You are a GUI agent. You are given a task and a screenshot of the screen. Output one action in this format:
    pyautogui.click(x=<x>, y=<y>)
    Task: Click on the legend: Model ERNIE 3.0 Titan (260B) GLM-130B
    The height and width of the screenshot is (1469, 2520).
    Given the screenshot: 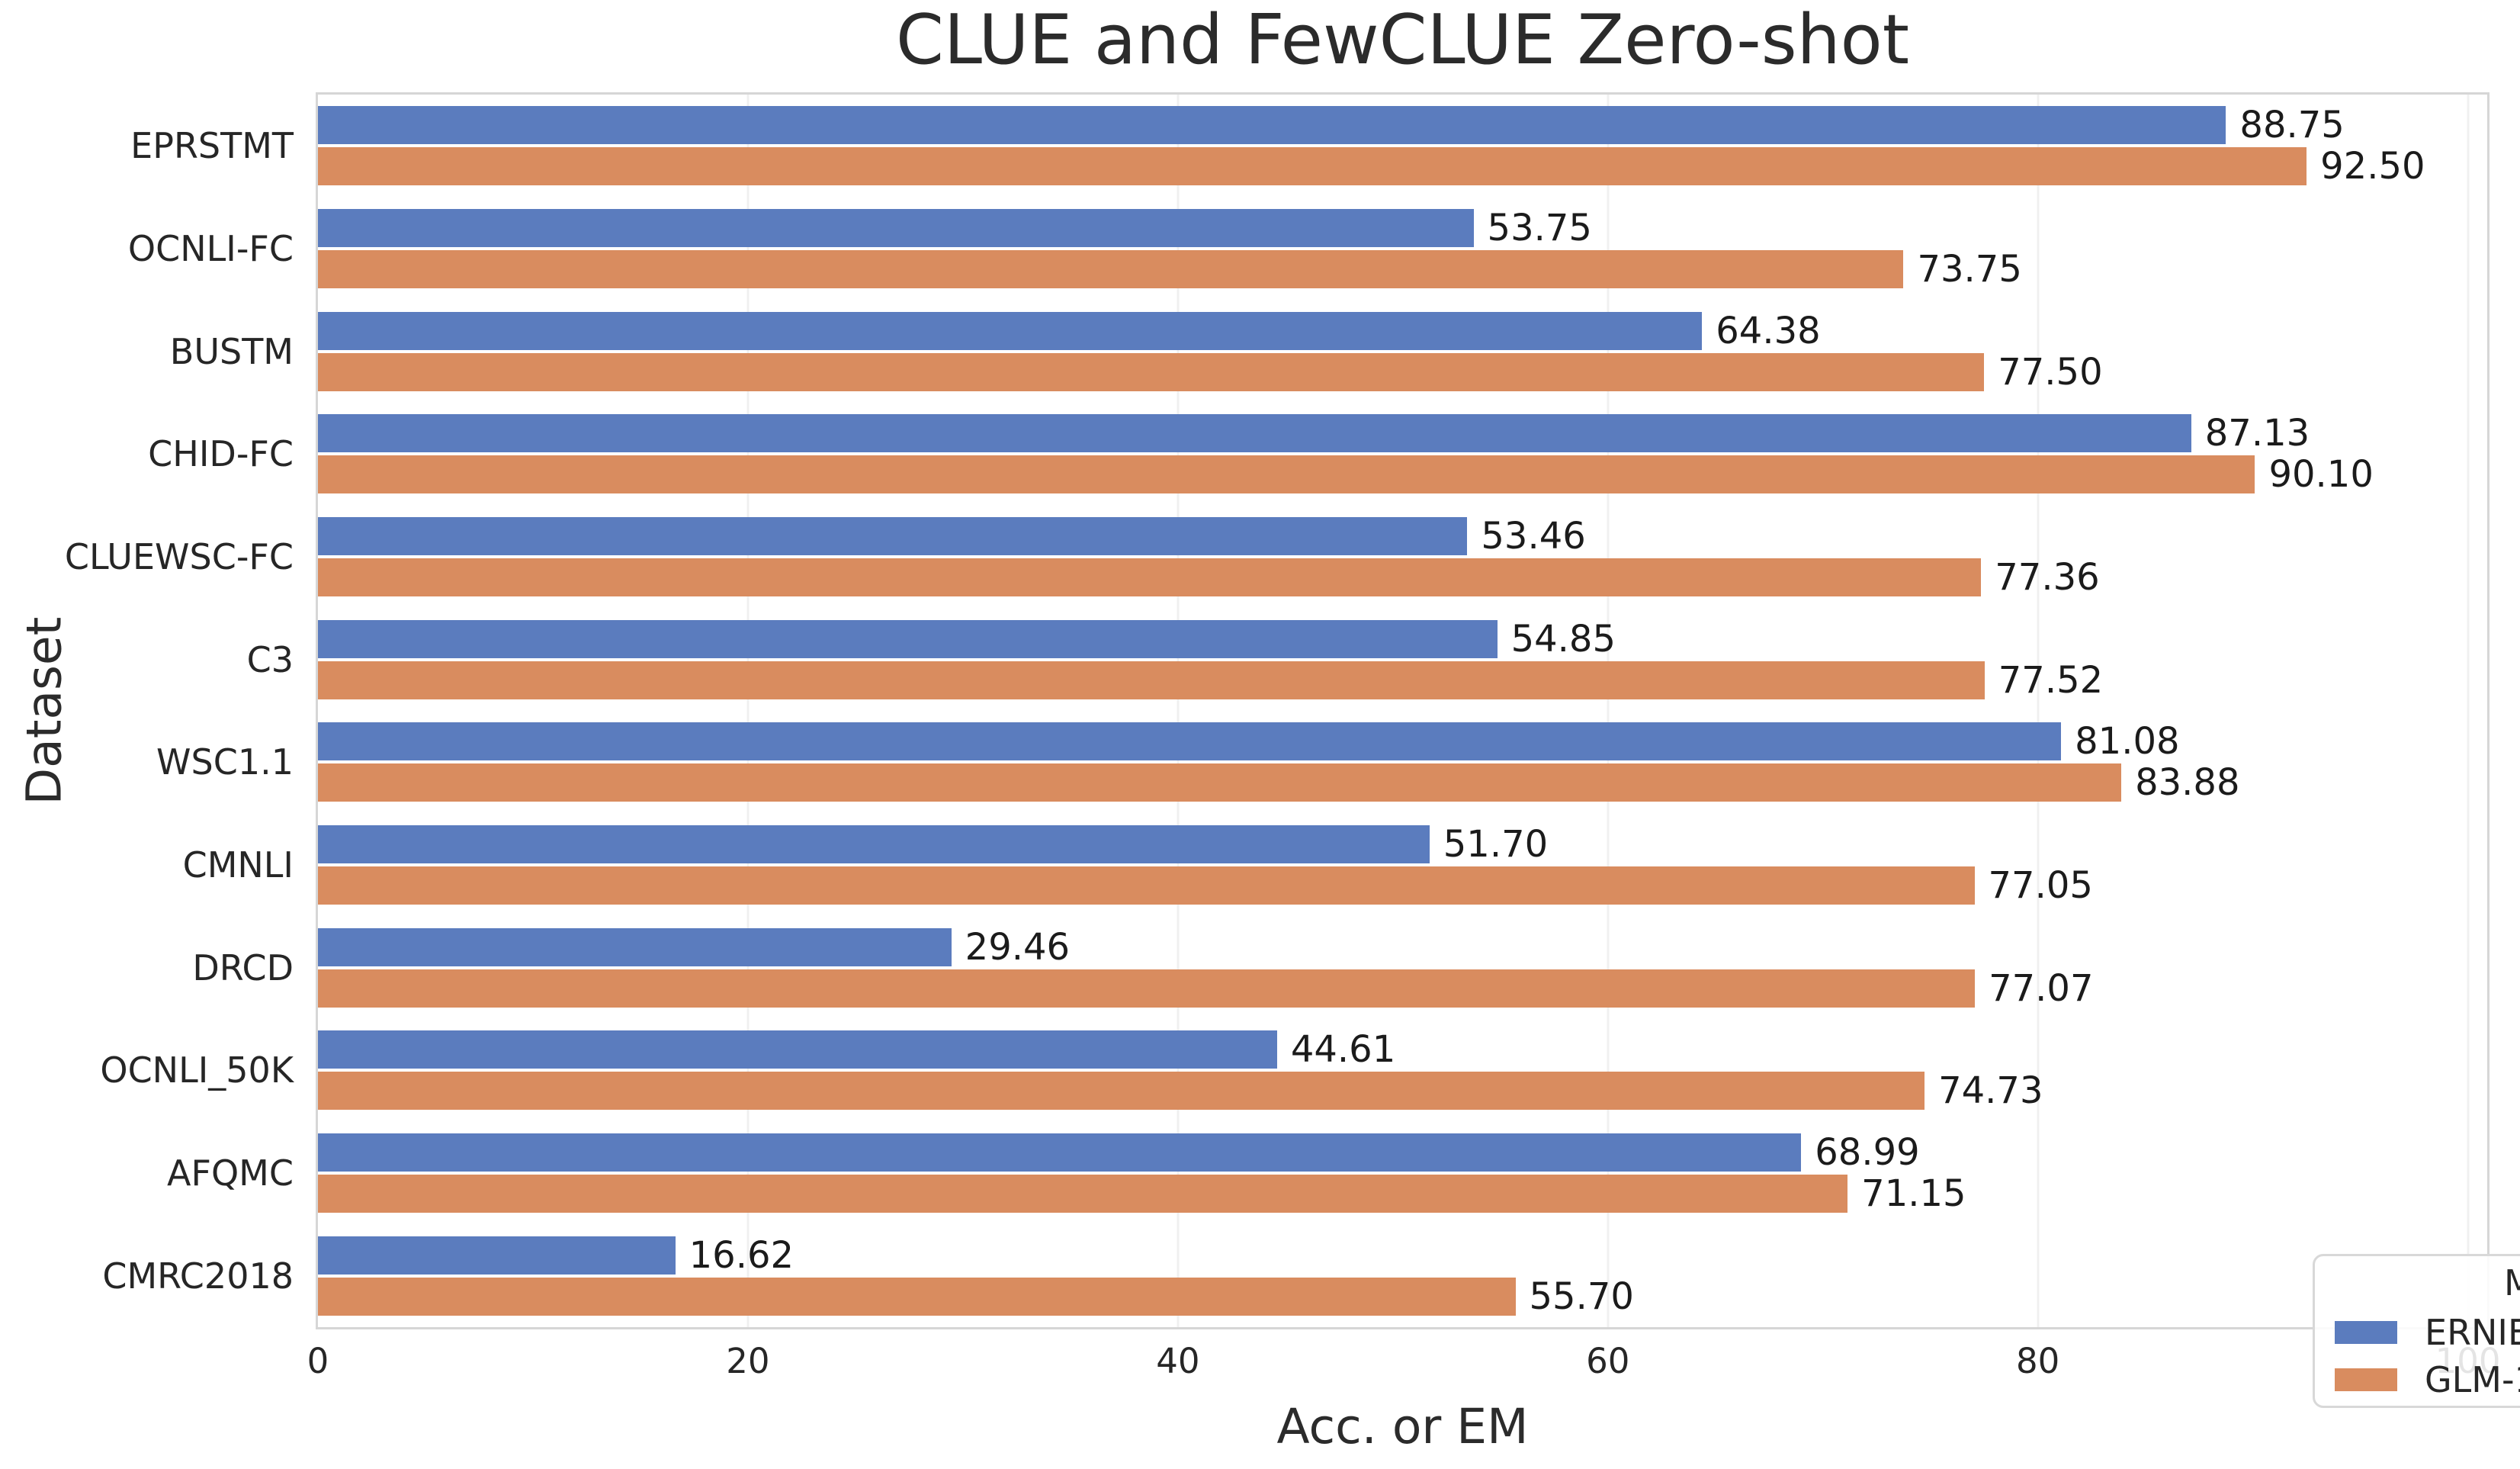 What is the action you would take?
    pyautogui.click(x=2416, y=1331)
    